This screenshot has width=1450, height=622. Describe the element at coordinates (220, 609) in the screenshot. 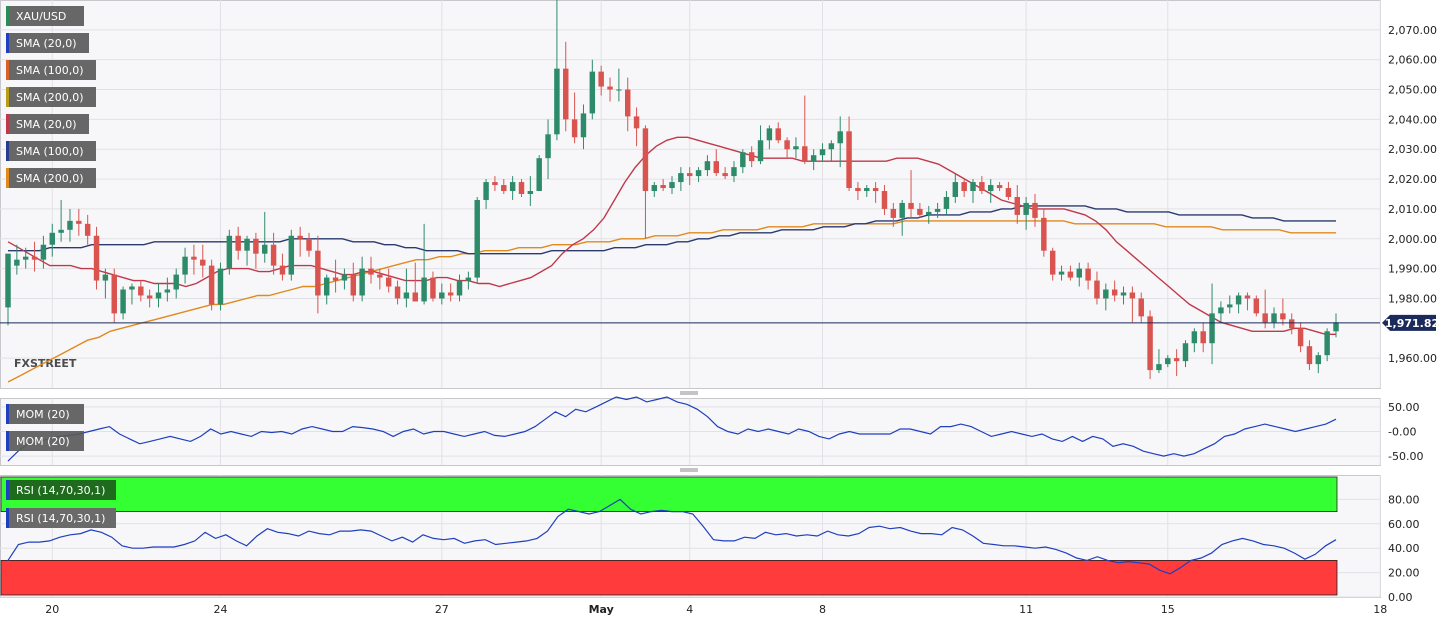

I see `x-tick-label: 24` at that location.